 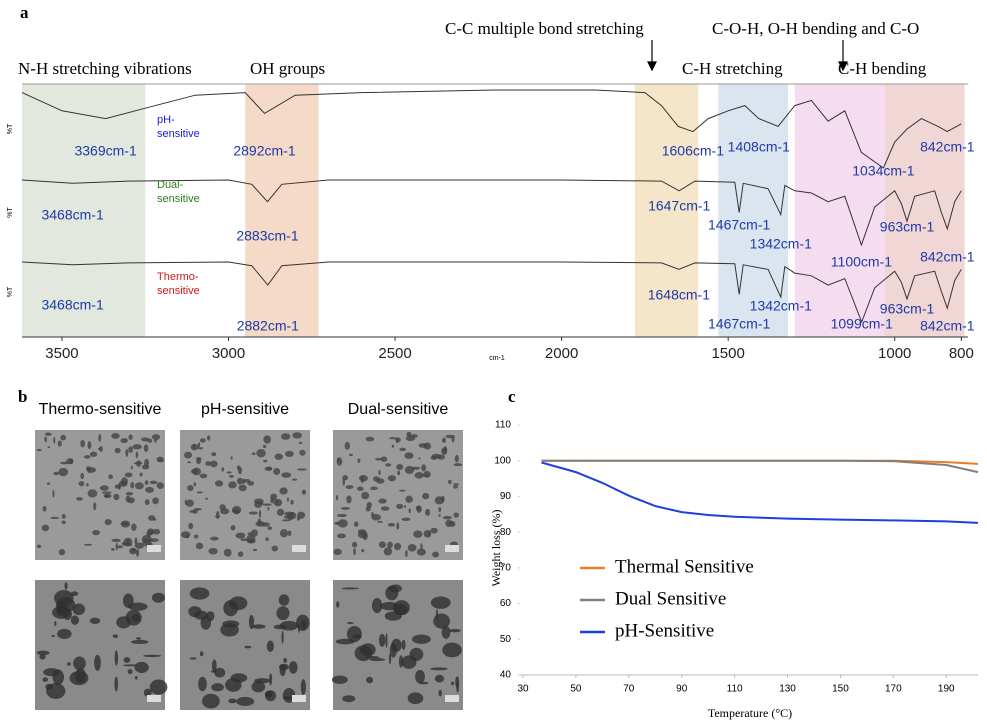 I want to click on peak-label: 1606cm-1, so click(x=693, y=151).